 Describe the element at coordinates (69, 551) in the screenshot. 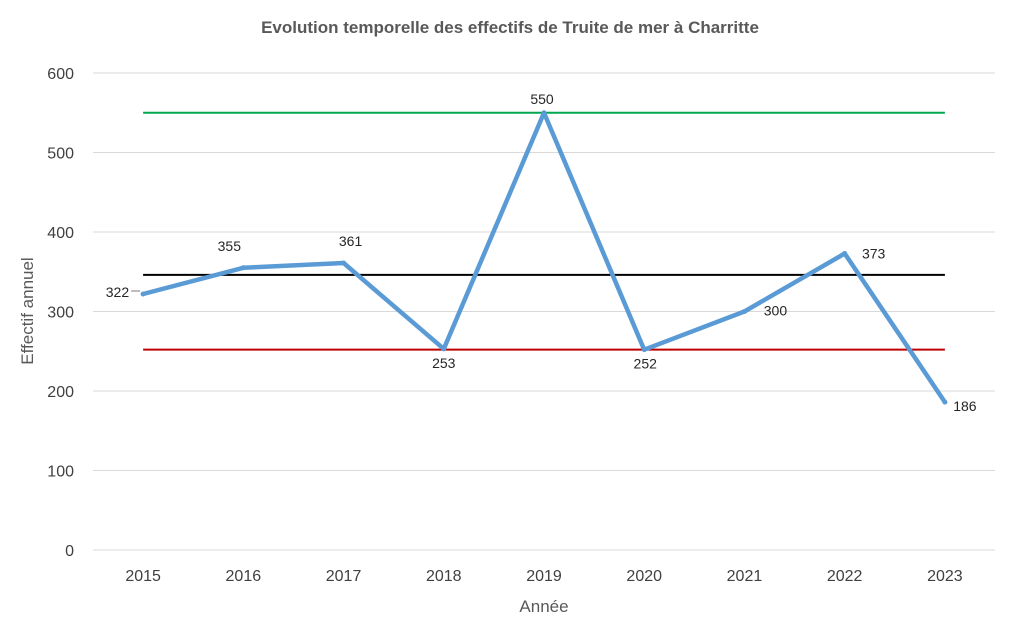

I see `y-tick-label: 0` at that location.